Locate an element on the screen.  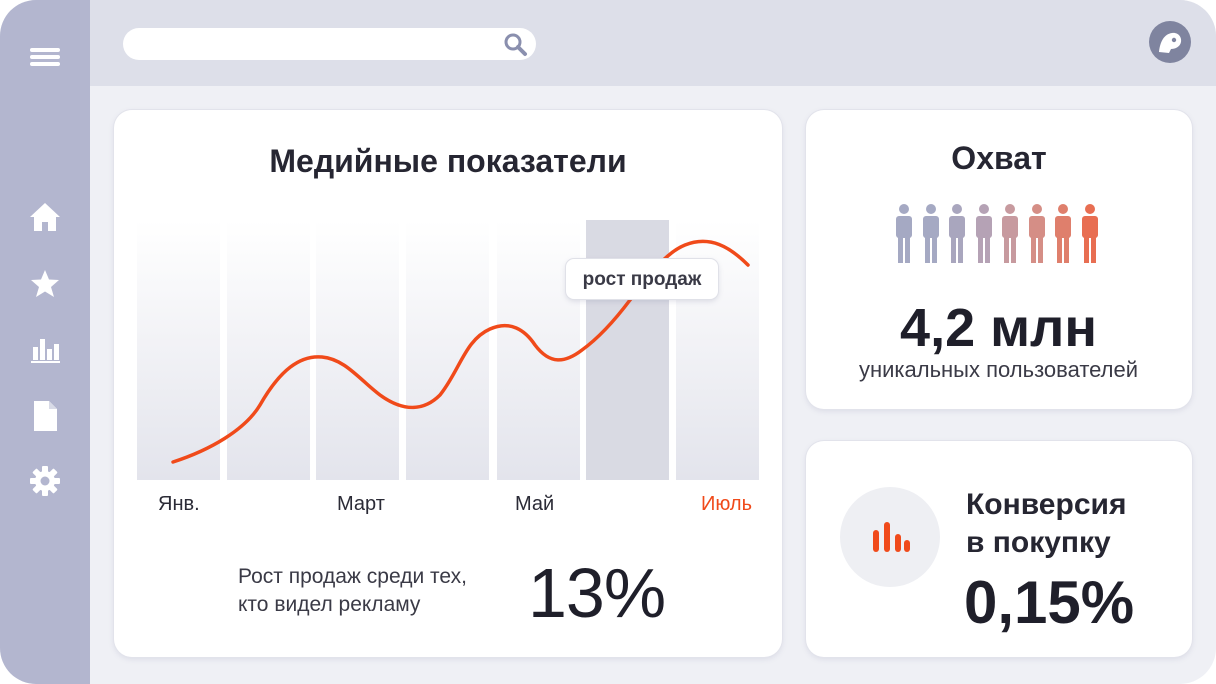
conversion-title-line: в покупку is located at coordinates (1038, 542).